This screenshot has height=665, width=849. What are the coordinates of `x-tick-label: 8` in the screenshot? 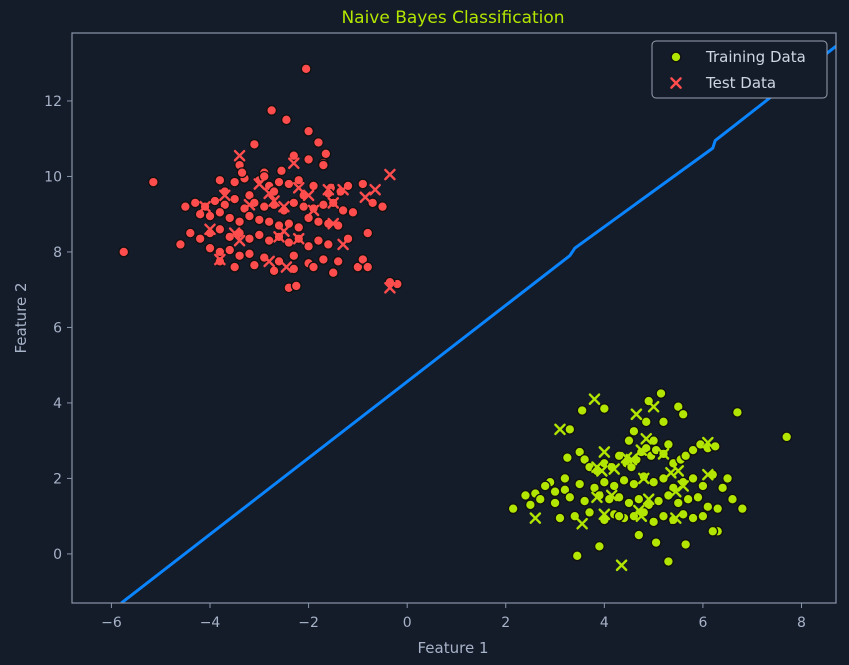 It's located at (801, 623).